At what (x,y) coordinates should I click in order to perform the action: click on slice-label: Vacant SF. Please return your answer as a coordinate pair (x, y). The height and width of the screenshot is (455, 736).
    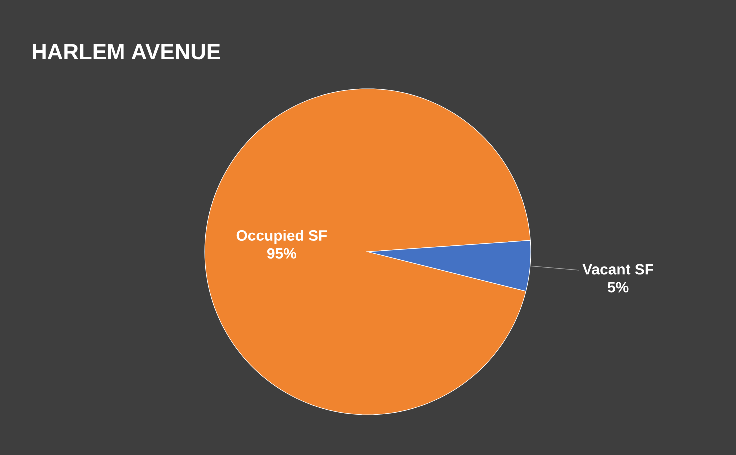
    Looking at the image, I should click on (618, 269).